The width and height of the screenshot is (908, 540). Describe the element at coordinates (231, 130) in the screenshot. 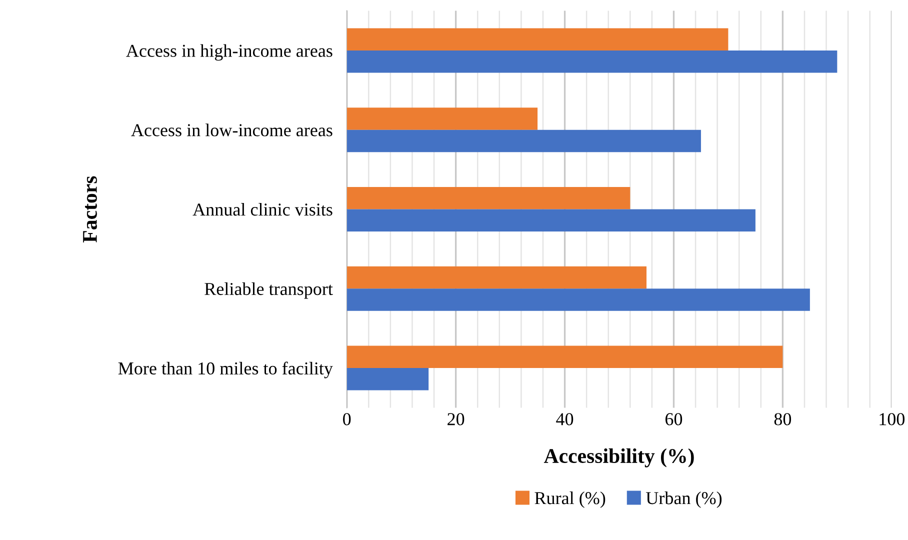

I see `y-tick-label: Access in low-income areas` at that location.